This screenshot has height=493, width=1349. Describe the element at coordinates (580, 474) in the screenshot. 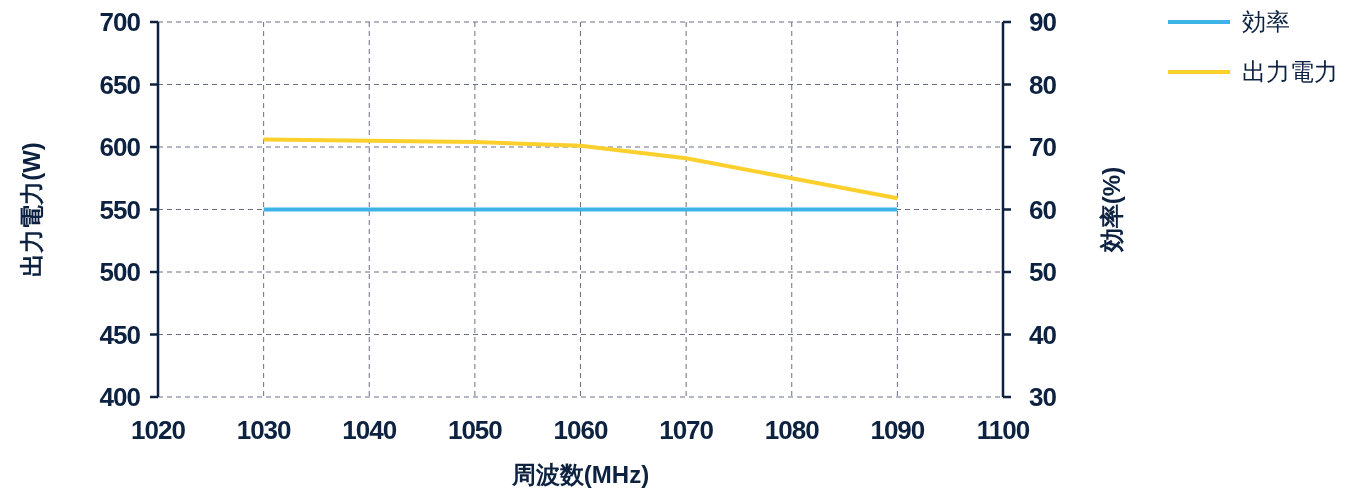

I see `x-axis-title: 周波数(MHz)` at that location.